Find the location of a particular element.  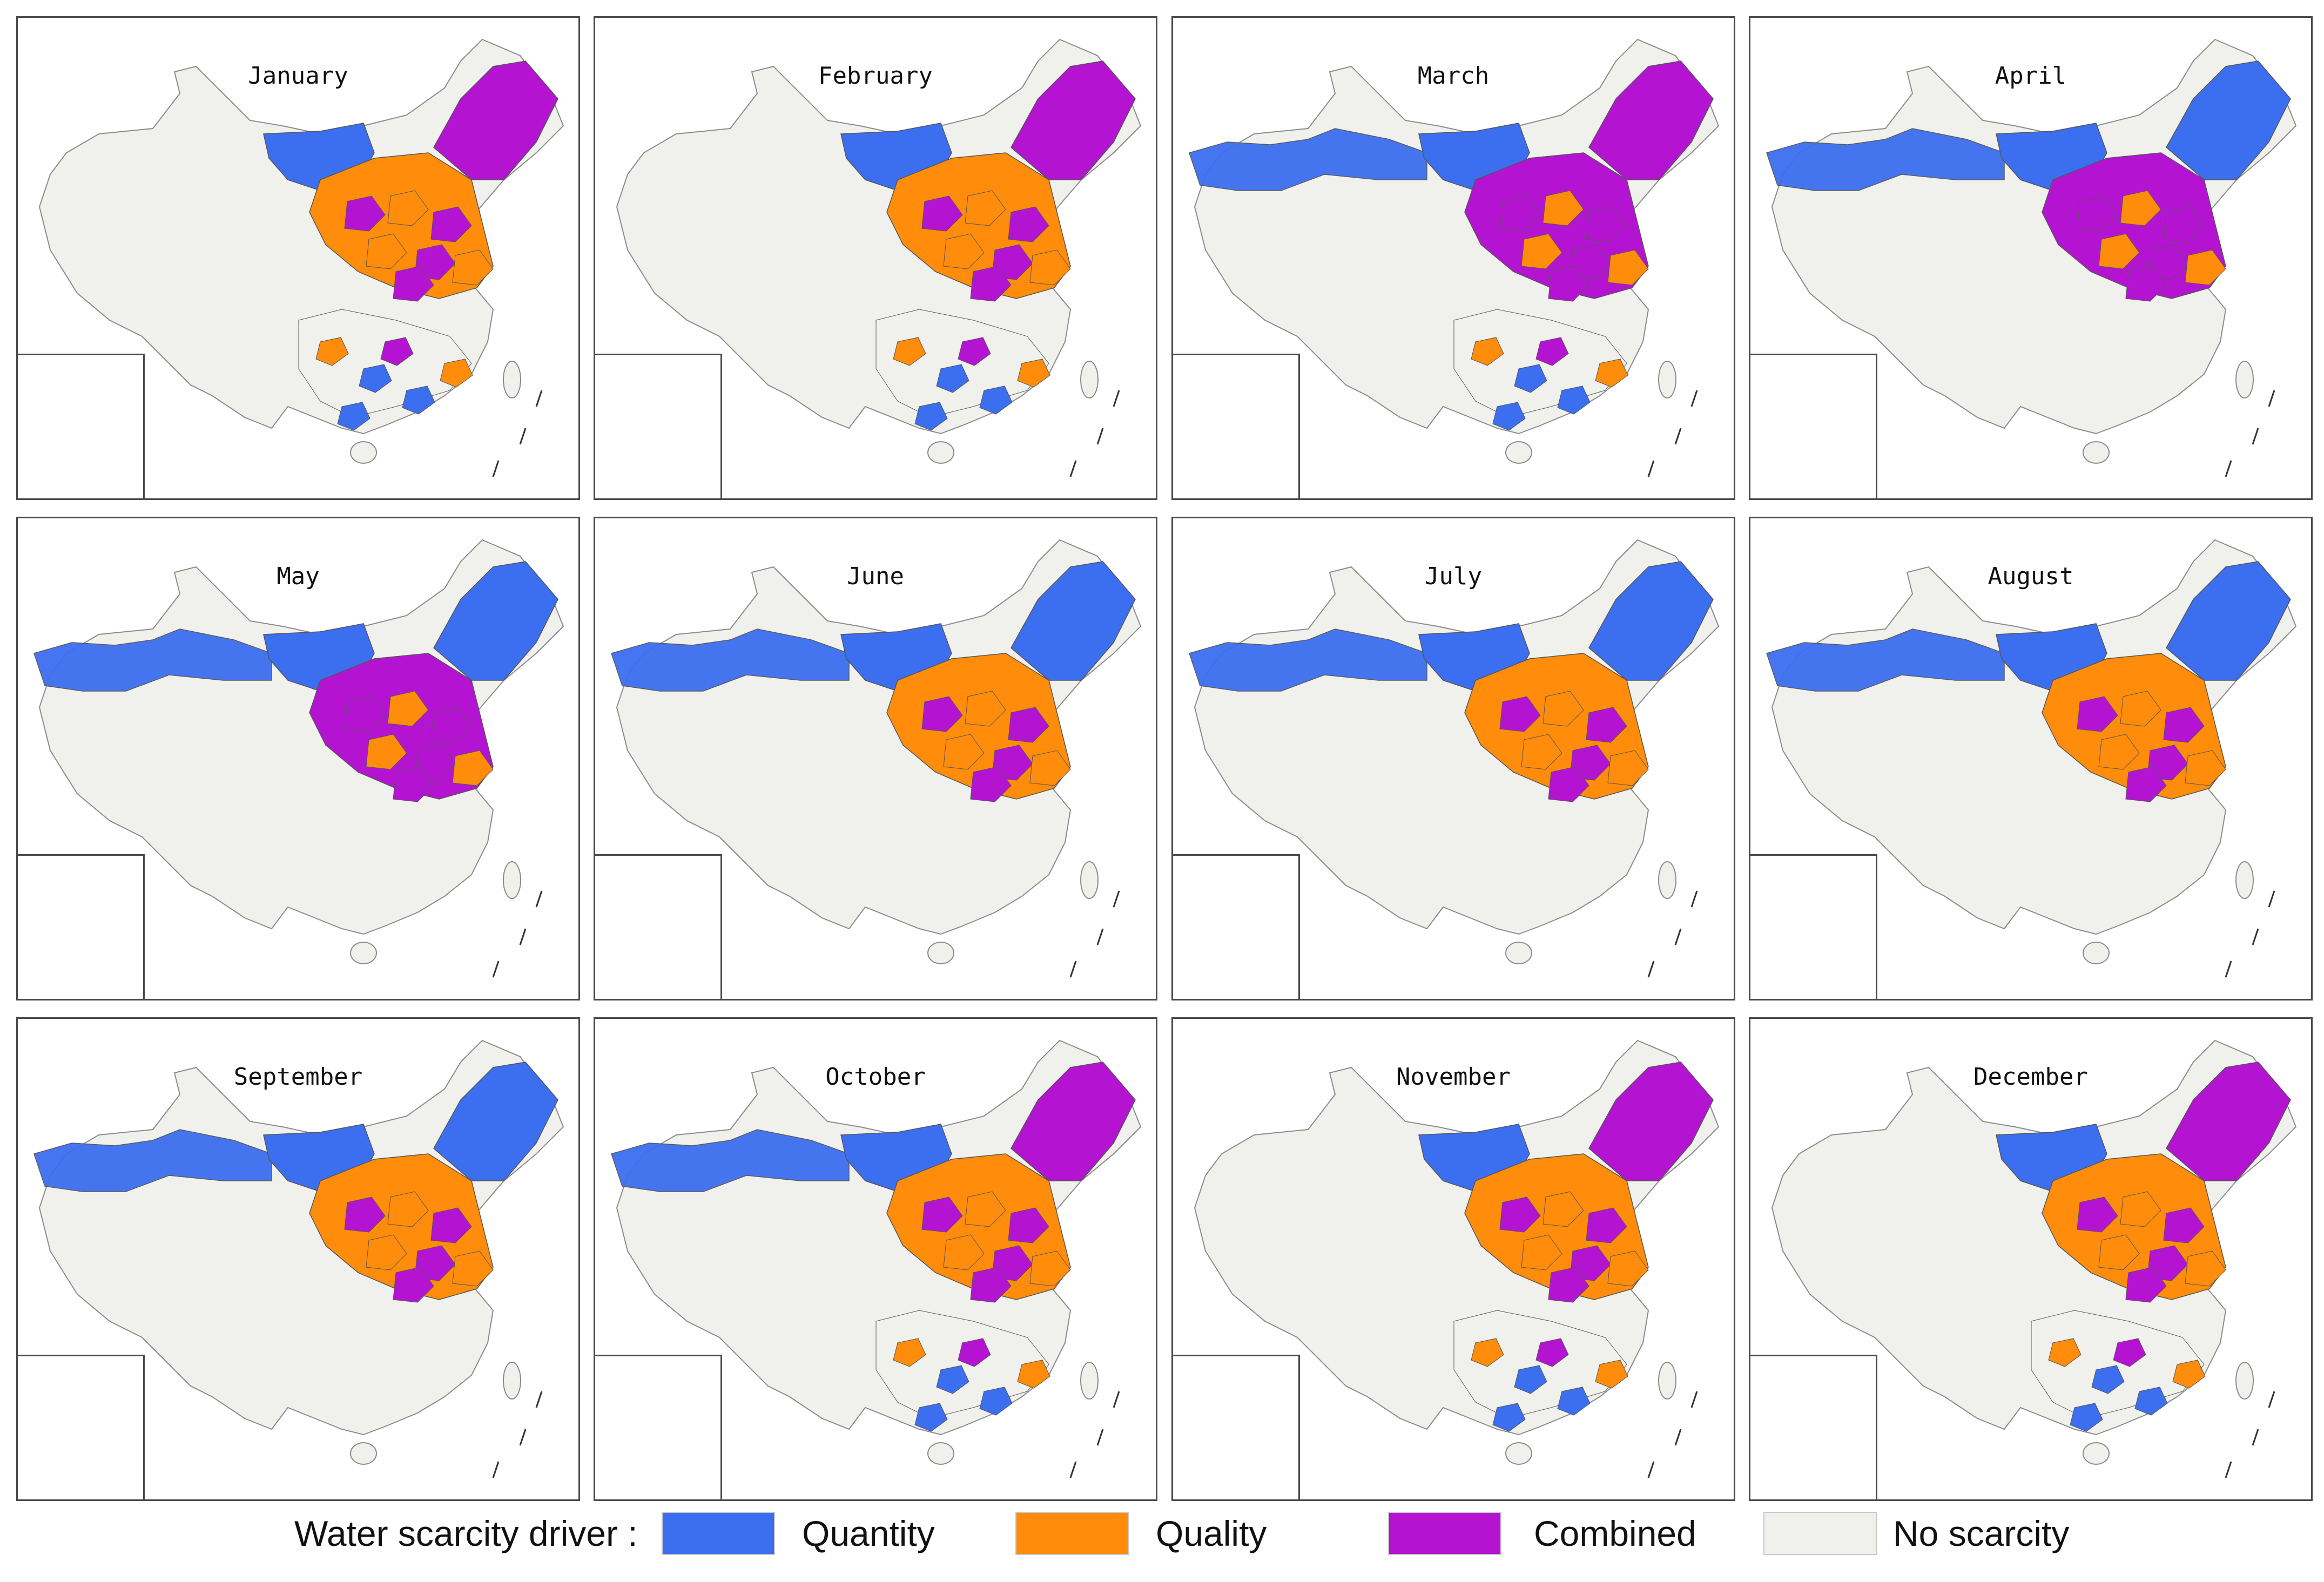

legend-label-combined: Combined is located at coordinates (1615, 1533).